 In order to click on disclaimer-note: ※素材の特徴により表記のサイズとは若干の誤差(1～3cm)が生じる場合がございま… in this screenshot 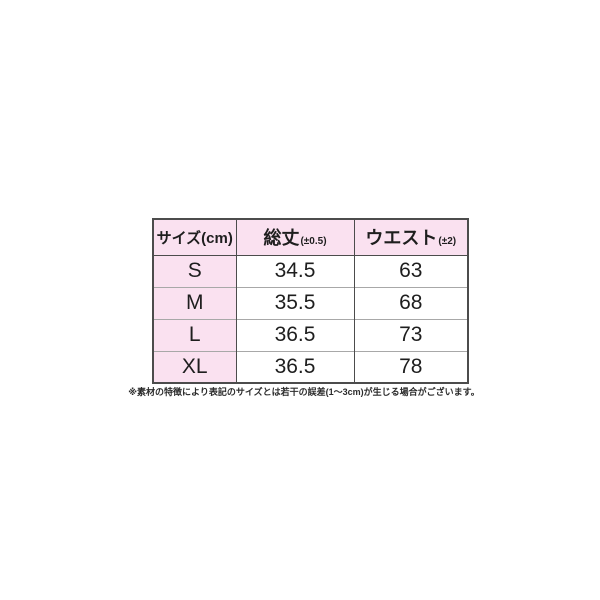, I will do `click(304, 392)`.